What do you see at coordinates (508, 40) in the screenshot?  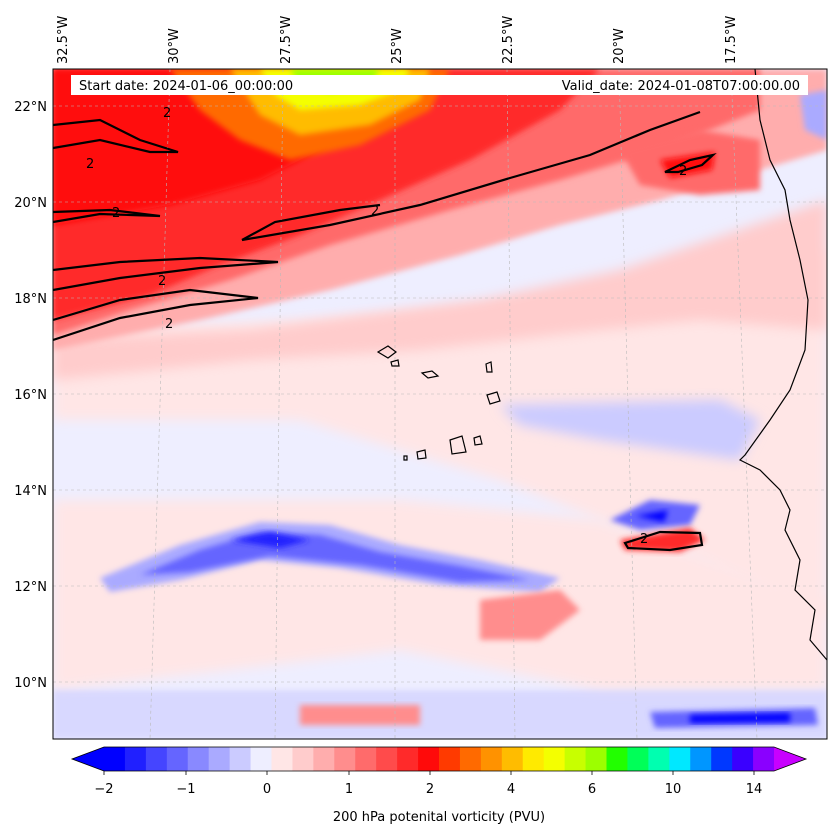 I see `lon-label: 22.5°W` at bounding box center [508, 40].